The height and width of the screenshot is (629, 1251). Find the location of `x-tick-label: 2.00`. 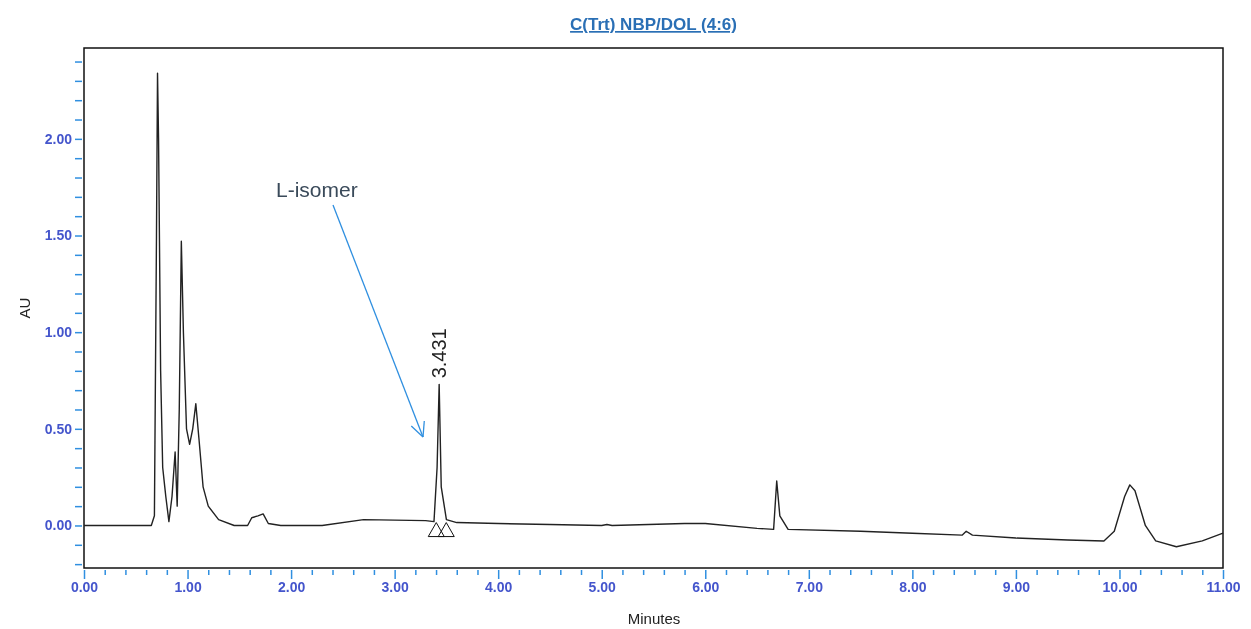

x-tick-label: 2.00 is located at coordinates (291, 586).